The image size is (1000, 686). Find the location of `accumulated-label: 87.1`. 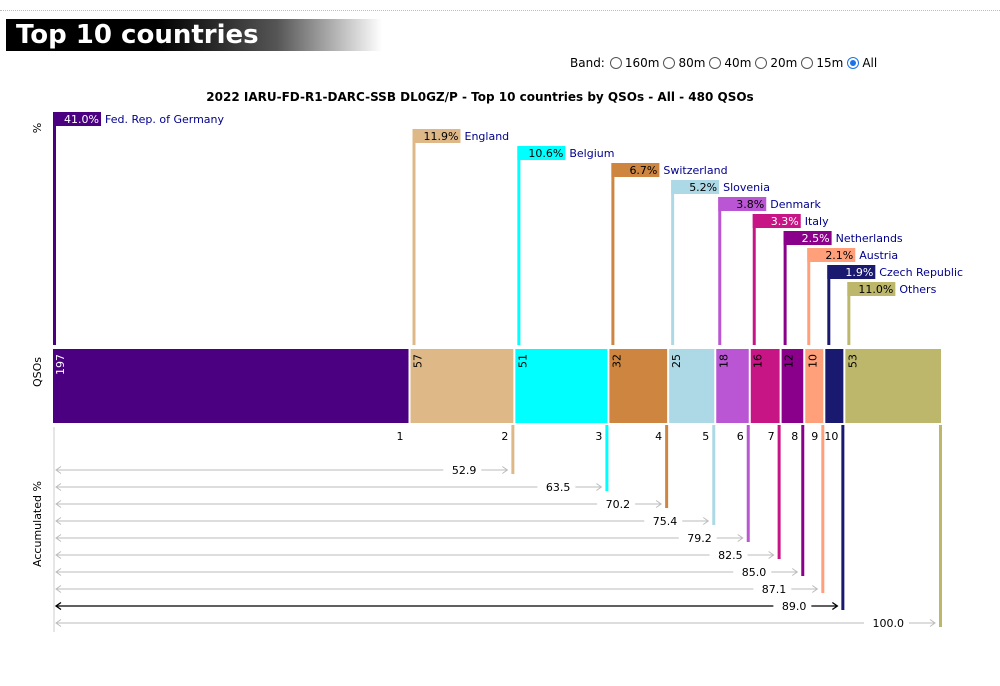

accumulated-label: 87.1 is located at coordinates (774, 589).